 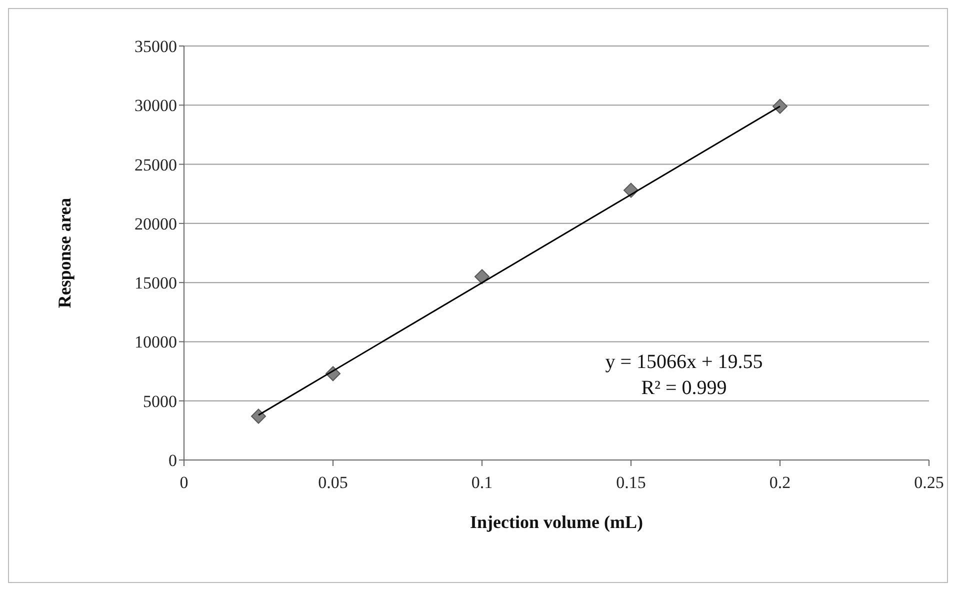 What do you see at coordinates (155, 283) in the screenshot?
I see `y-tick-label: 15000` at bounding box center [155, 283].